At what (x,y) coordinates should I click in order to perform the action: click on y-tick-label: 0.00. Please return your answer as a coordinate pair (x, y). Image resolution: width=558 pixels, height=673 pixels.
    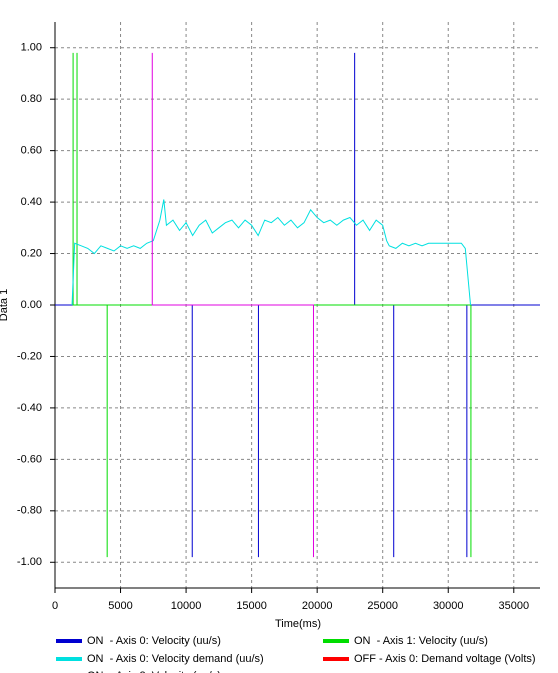
    Looking at the image, I should click on (31, 305).